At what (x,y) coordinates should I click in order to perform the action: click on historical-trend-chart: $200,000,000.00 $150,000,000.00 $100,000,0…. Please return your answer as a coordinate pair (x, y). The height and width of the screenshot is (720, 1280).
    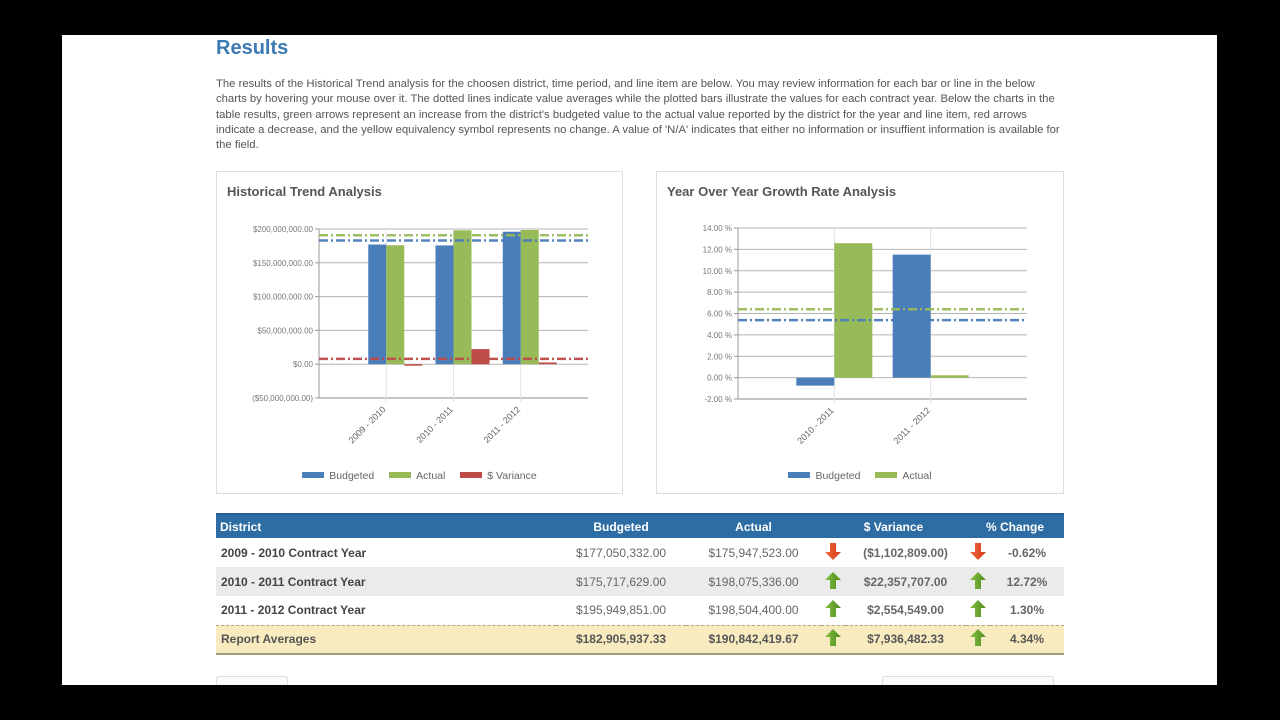
    Looking at the image, I should click on (420, 333).